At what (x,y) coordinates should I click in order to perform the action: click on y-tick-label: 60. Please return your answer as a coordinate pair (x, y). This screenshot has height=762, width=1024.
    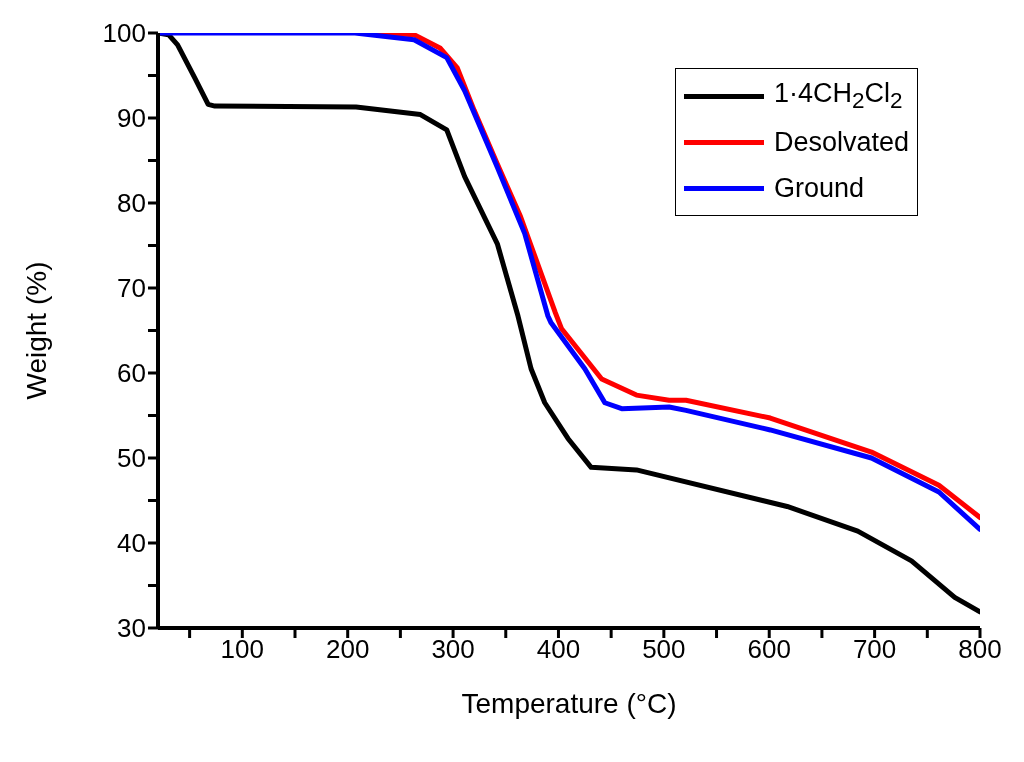
    Looking at the image, I should click on (131, 373).